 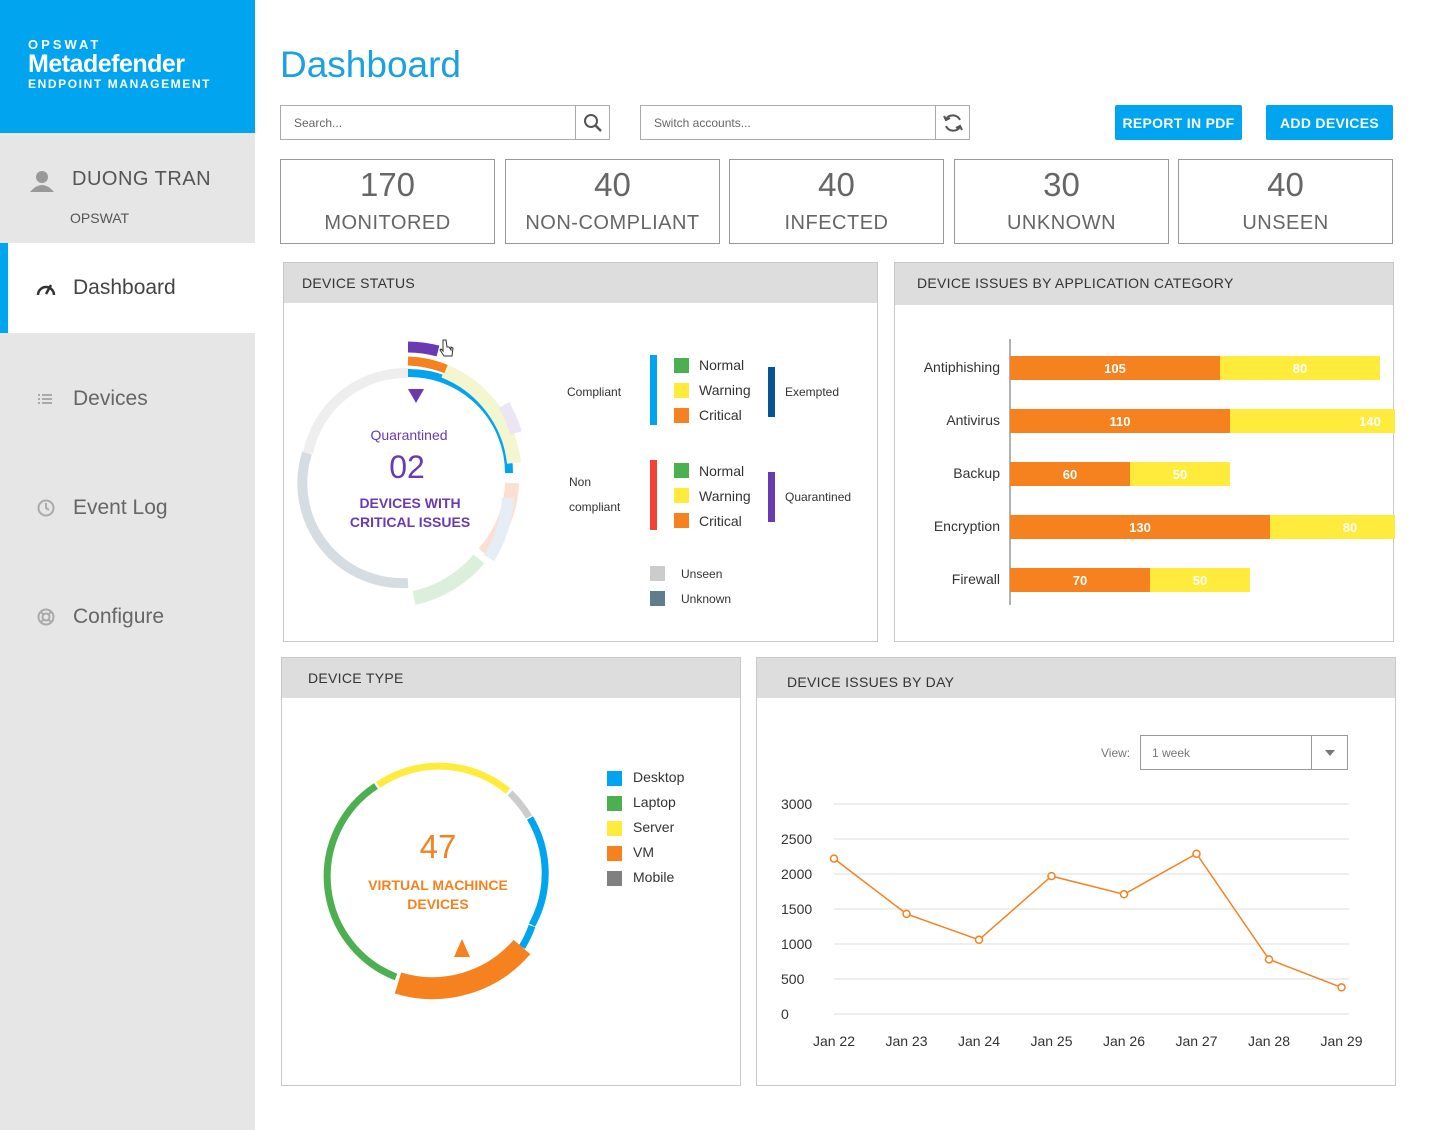 I want to click on y-tick-label: 0, so click(x=785, y=1014).